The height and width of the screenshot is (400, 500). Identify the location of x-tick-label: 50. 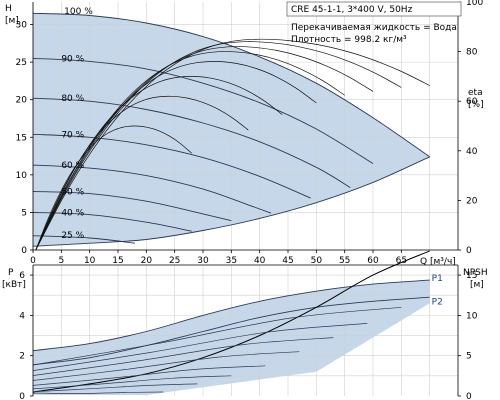
(317, 261).